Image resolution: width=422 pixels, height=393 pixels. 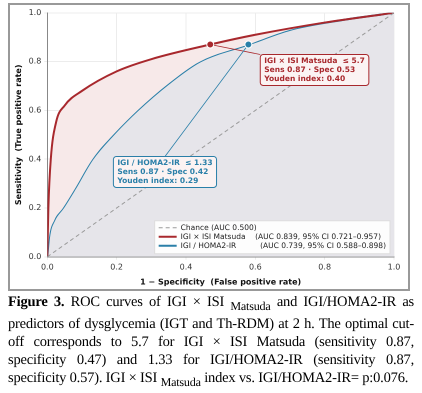 What do you see at coordinates (35, 256) in the screenshot?
I see `y-tick-label: 0.0` at bounding box center [35, 256].